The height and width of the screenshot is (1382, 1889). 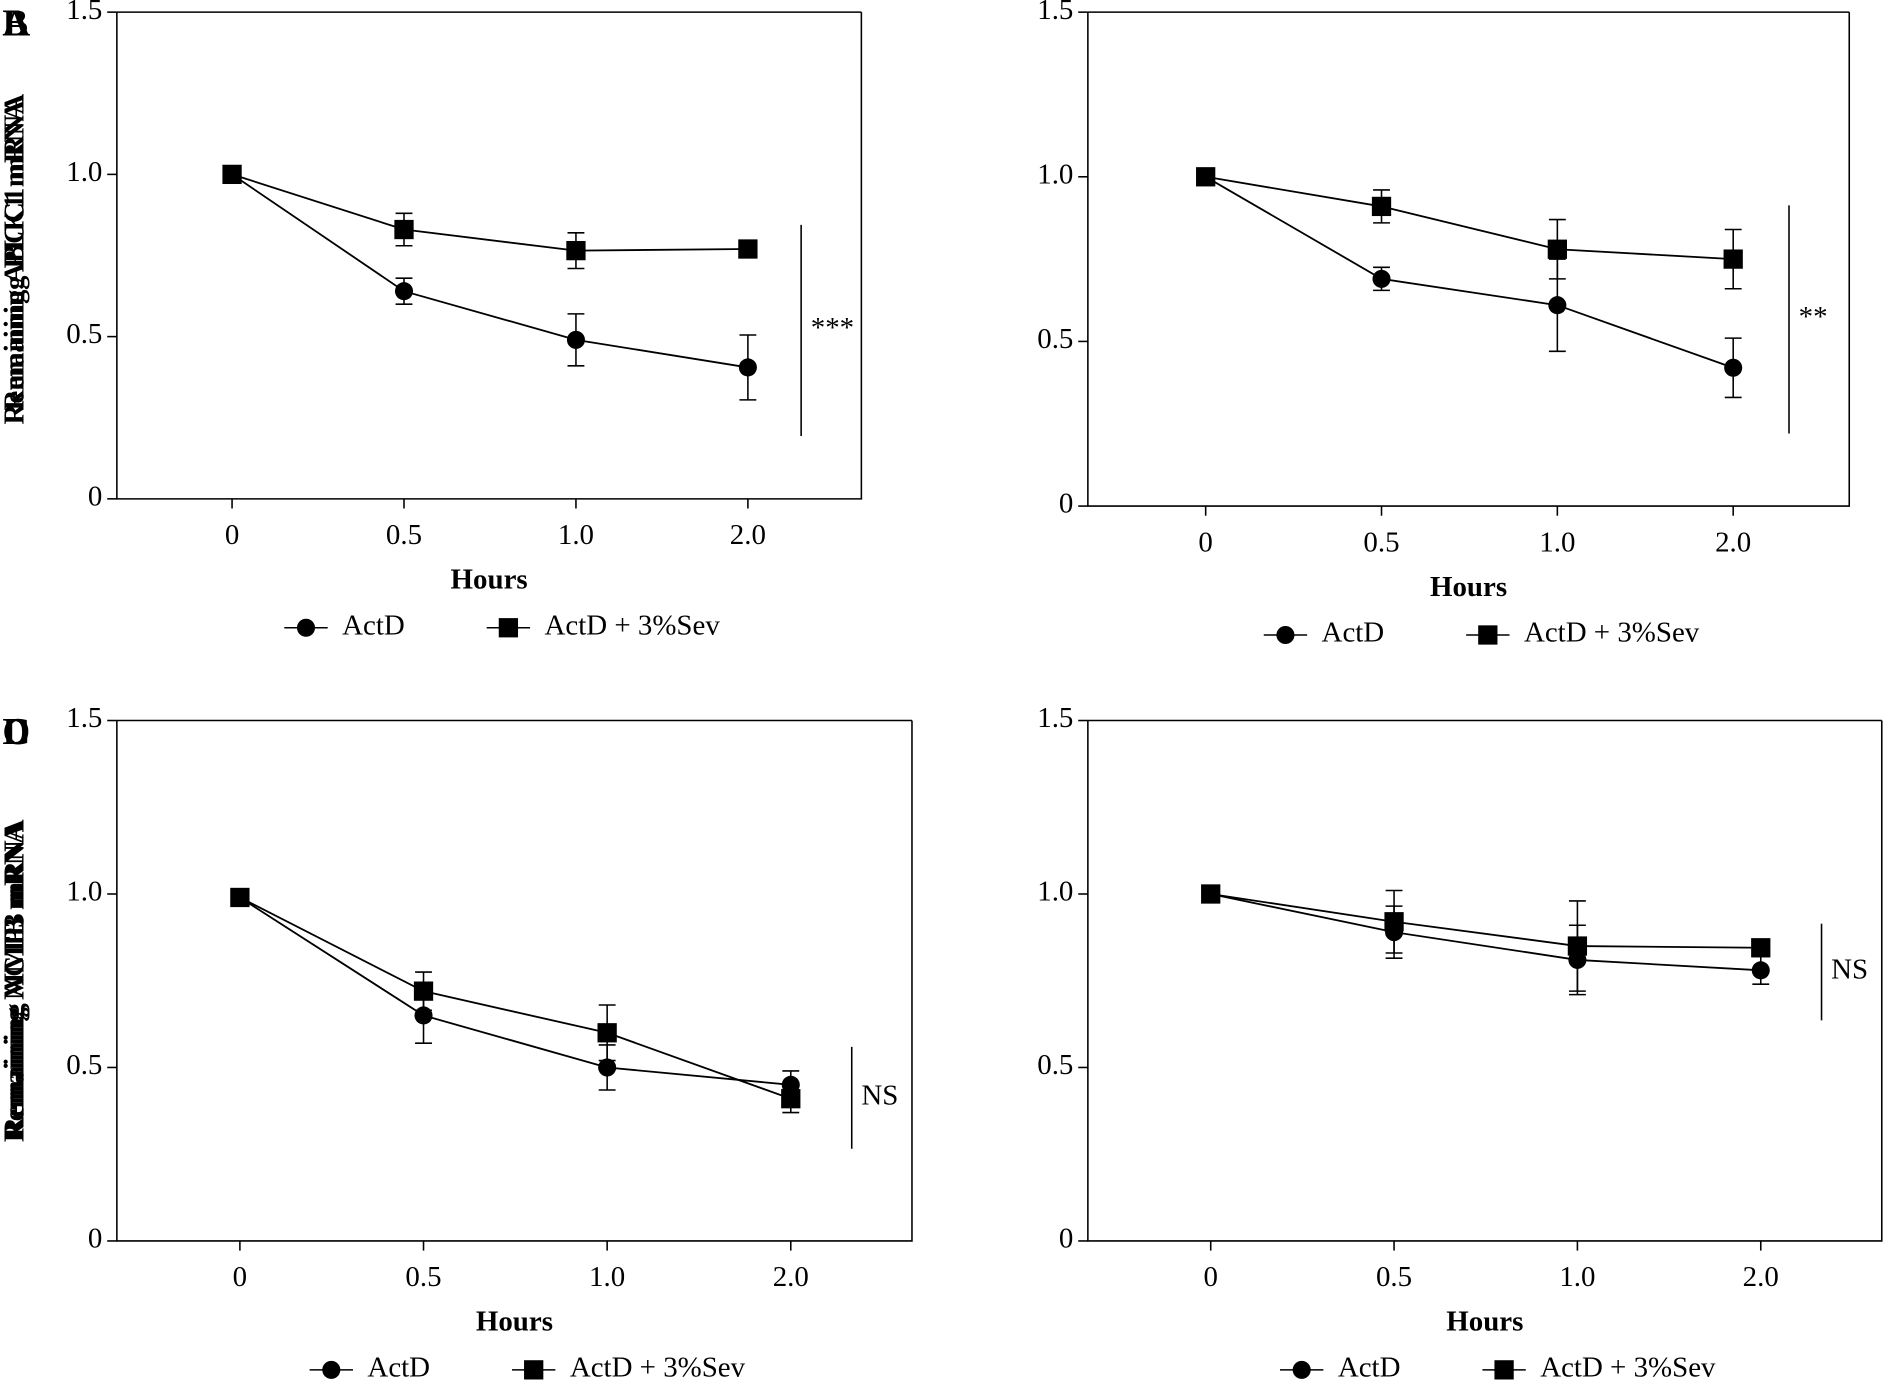 I want to click on panel-label: D, so click(x=16, y=732).